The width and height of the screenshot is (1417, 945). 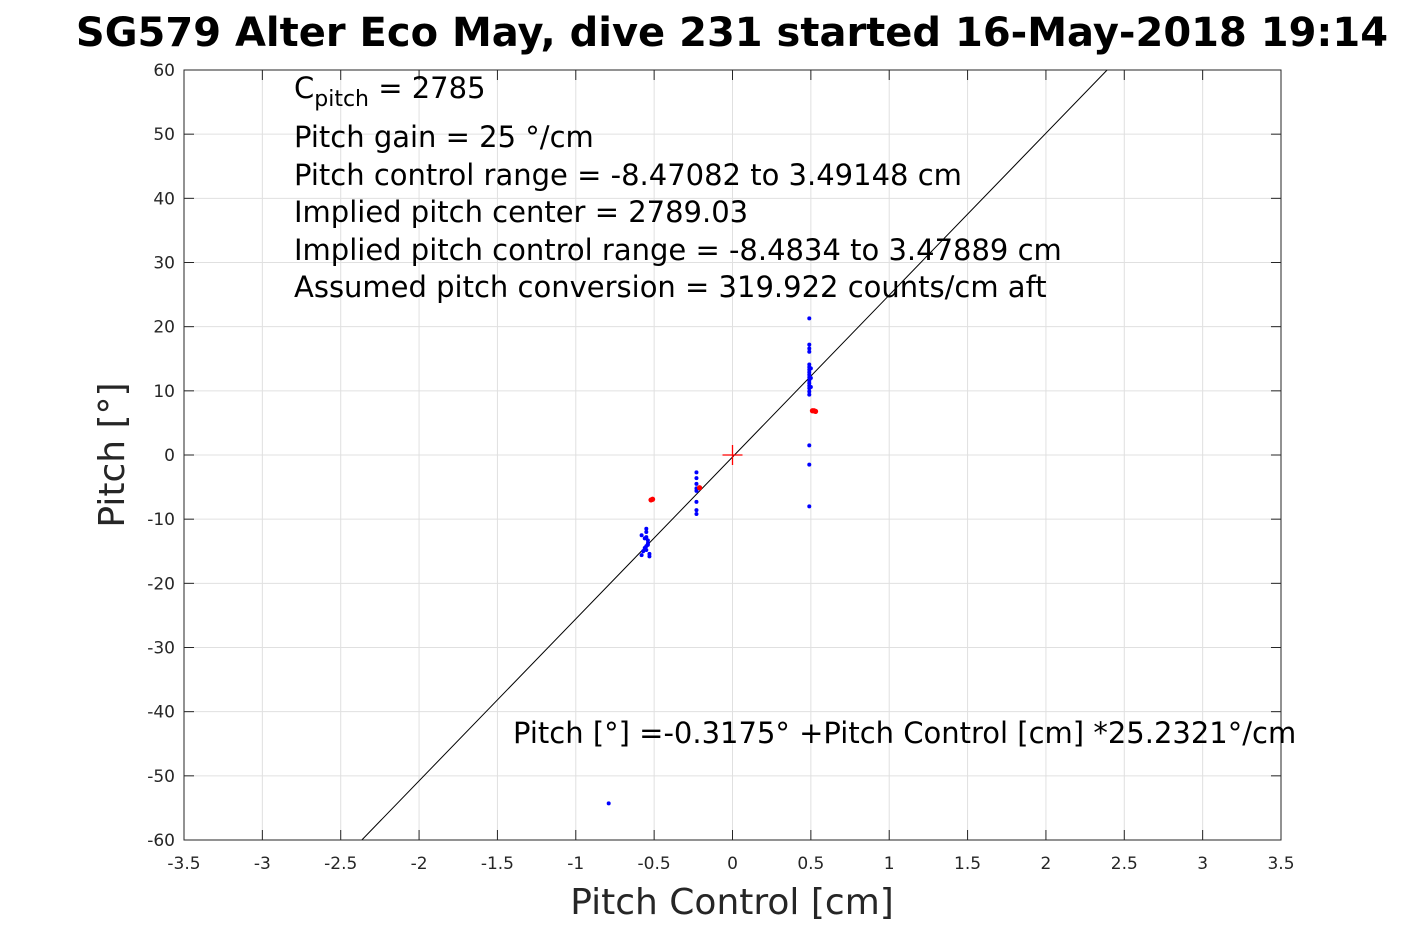 What do you see at coordinates (1046, 864) in the screenshot?
I see `x-tick-label: 2` at bounding box center [1046, 864].